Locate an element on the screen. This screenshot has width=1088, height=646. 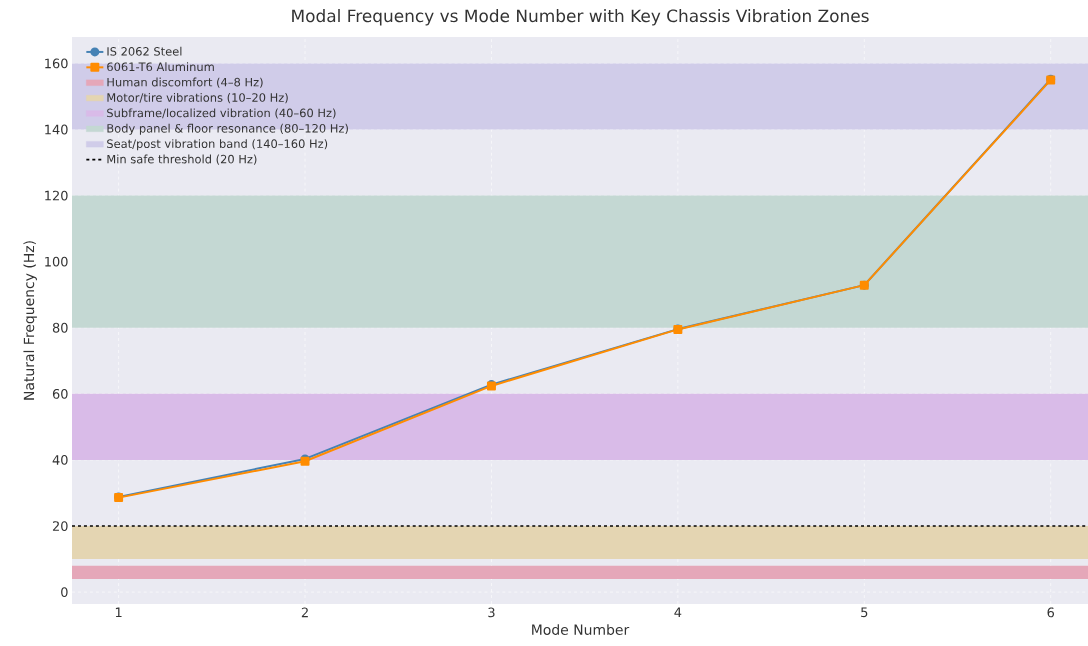
x-tick-label: 1 is located at coordinates (118, 612).